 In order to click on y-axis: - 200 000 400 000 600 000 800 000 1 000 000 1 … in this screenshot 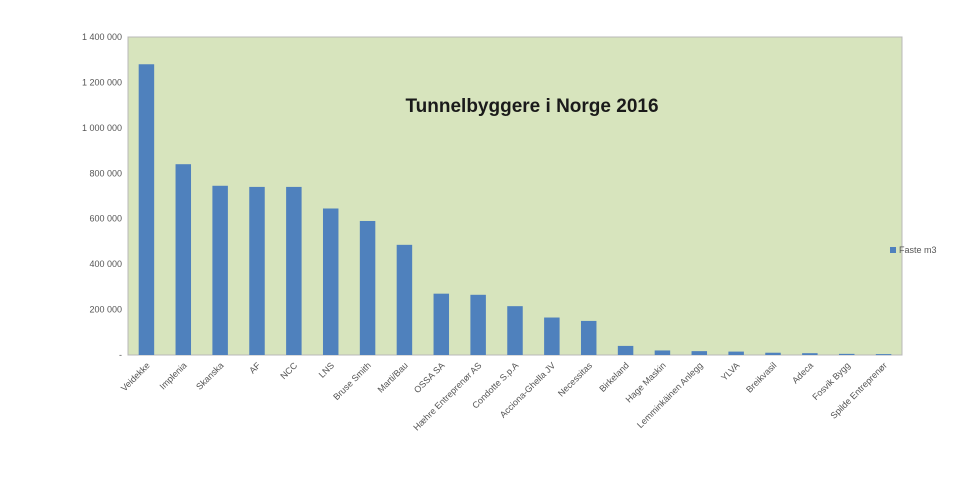, I will do `click(102, 196)`.